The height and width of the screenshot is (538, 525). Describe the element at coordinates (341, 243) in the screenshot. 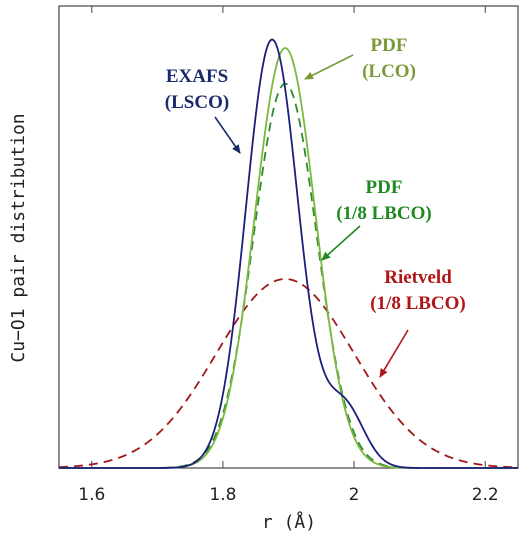

I see `annotation-pdf-lbco-arrow` at that location.